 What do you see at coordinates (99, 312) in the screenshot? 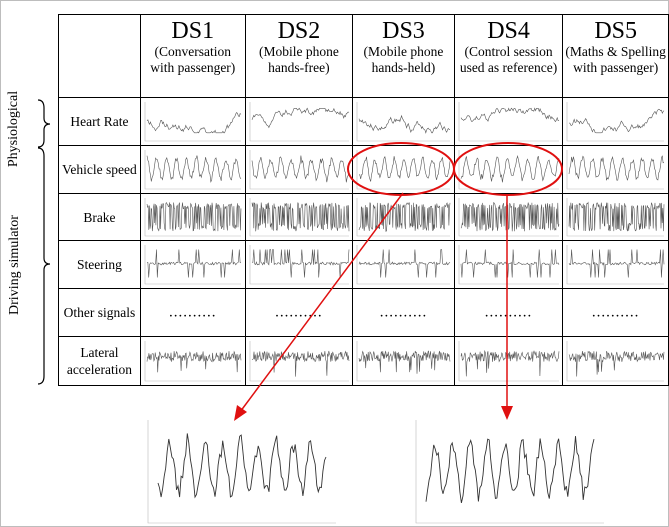
I see `row-label: Other signals` at bounding box center [99, 312].